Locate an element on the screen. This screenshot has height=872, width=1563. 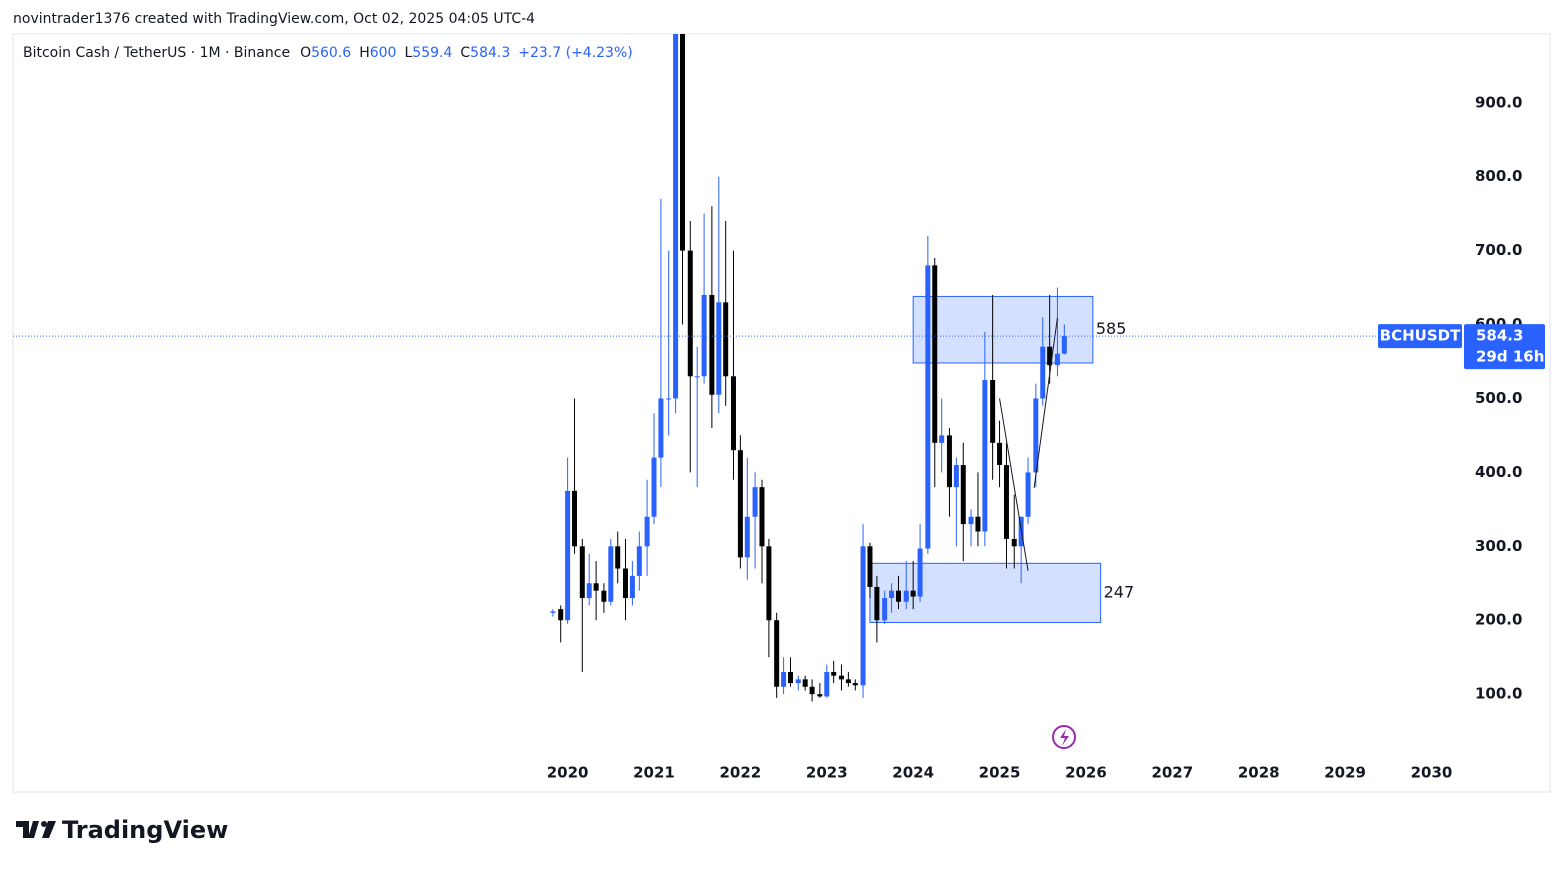
legend-item: 600 is located at coordinates (383, 53).